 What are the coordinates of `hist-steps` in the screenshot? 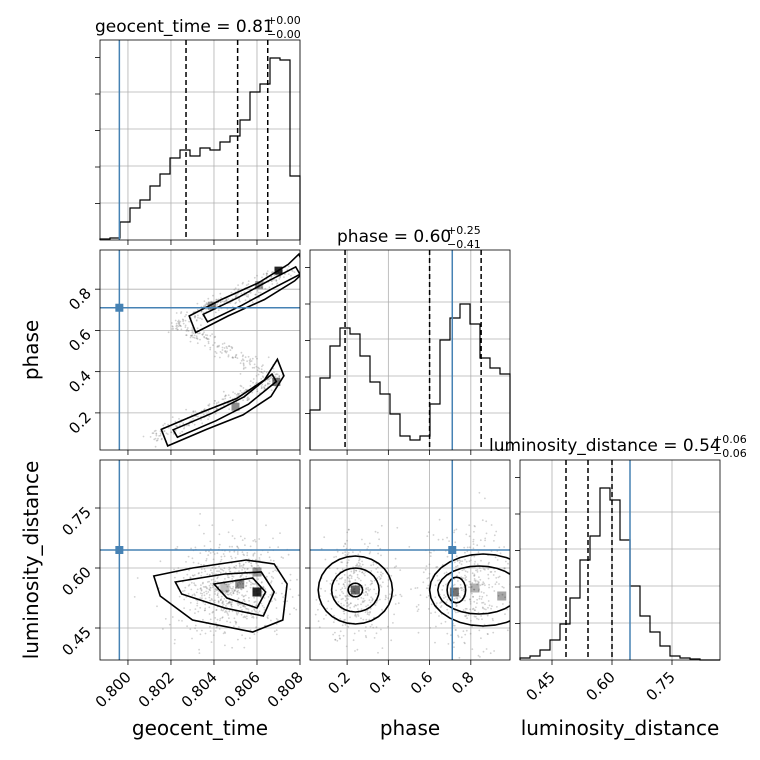 It's located at (619, 574).